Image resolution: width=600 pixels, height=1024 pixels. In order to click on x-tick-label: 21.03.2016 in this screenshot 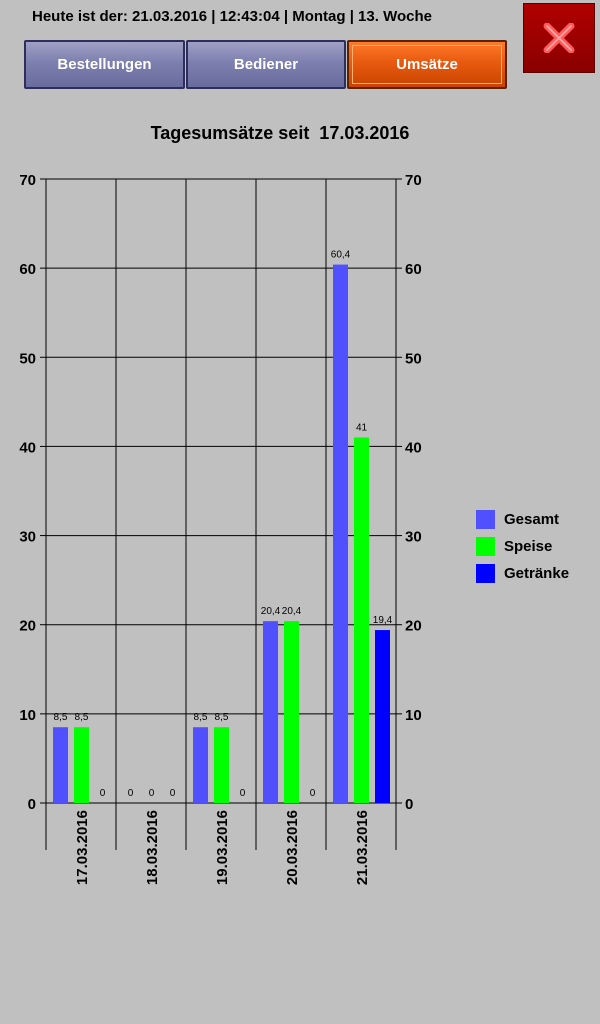, I will do `click(362, 847)`.